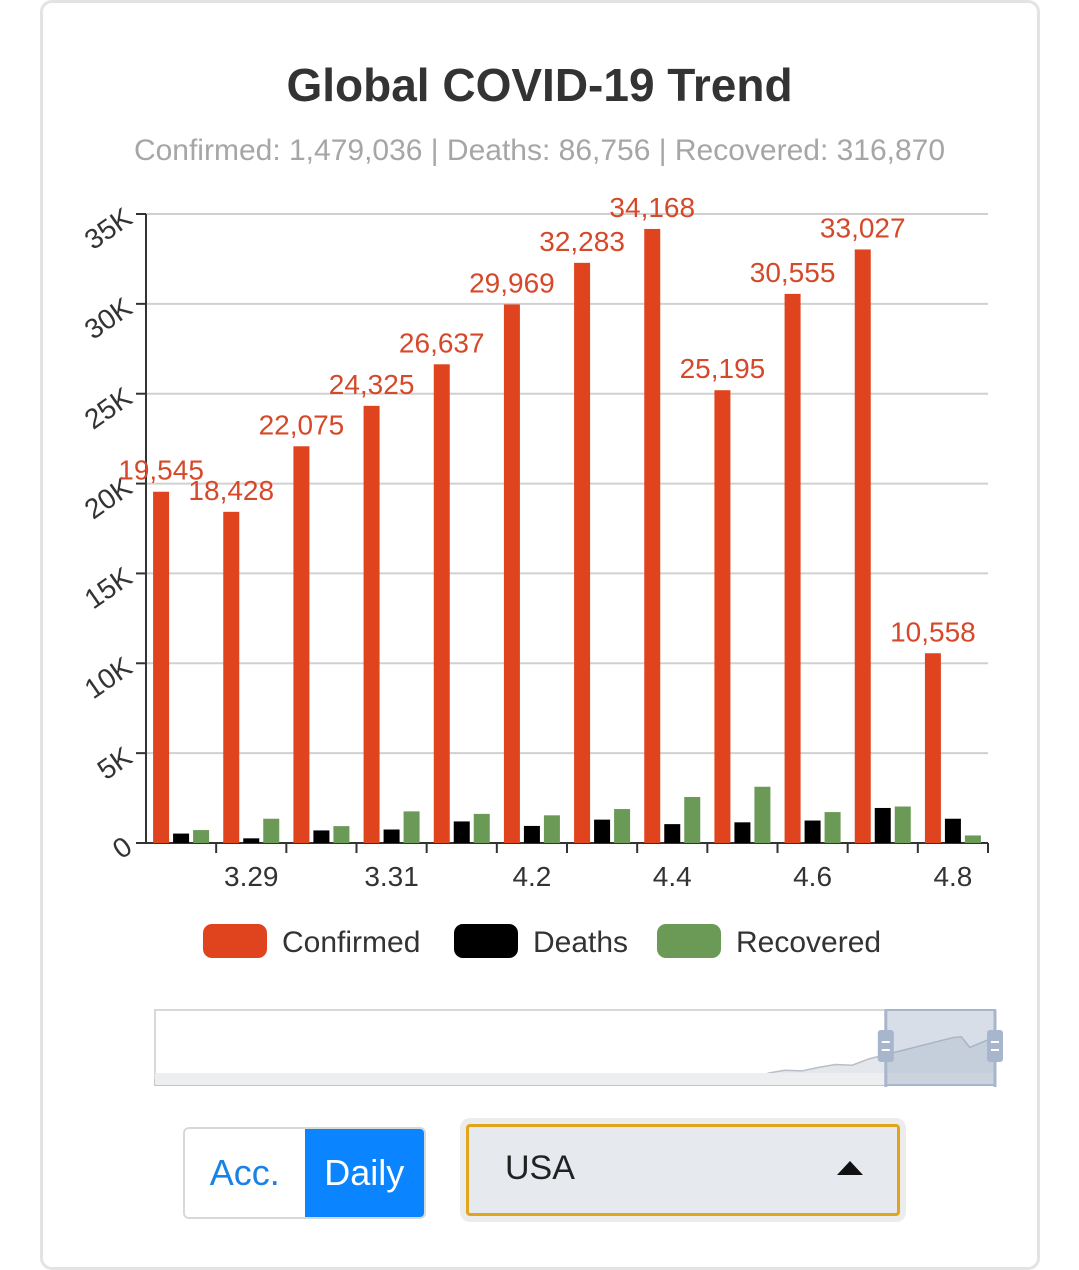  I want to click on confirmed-data-label: 24,325, so click(372, 384).